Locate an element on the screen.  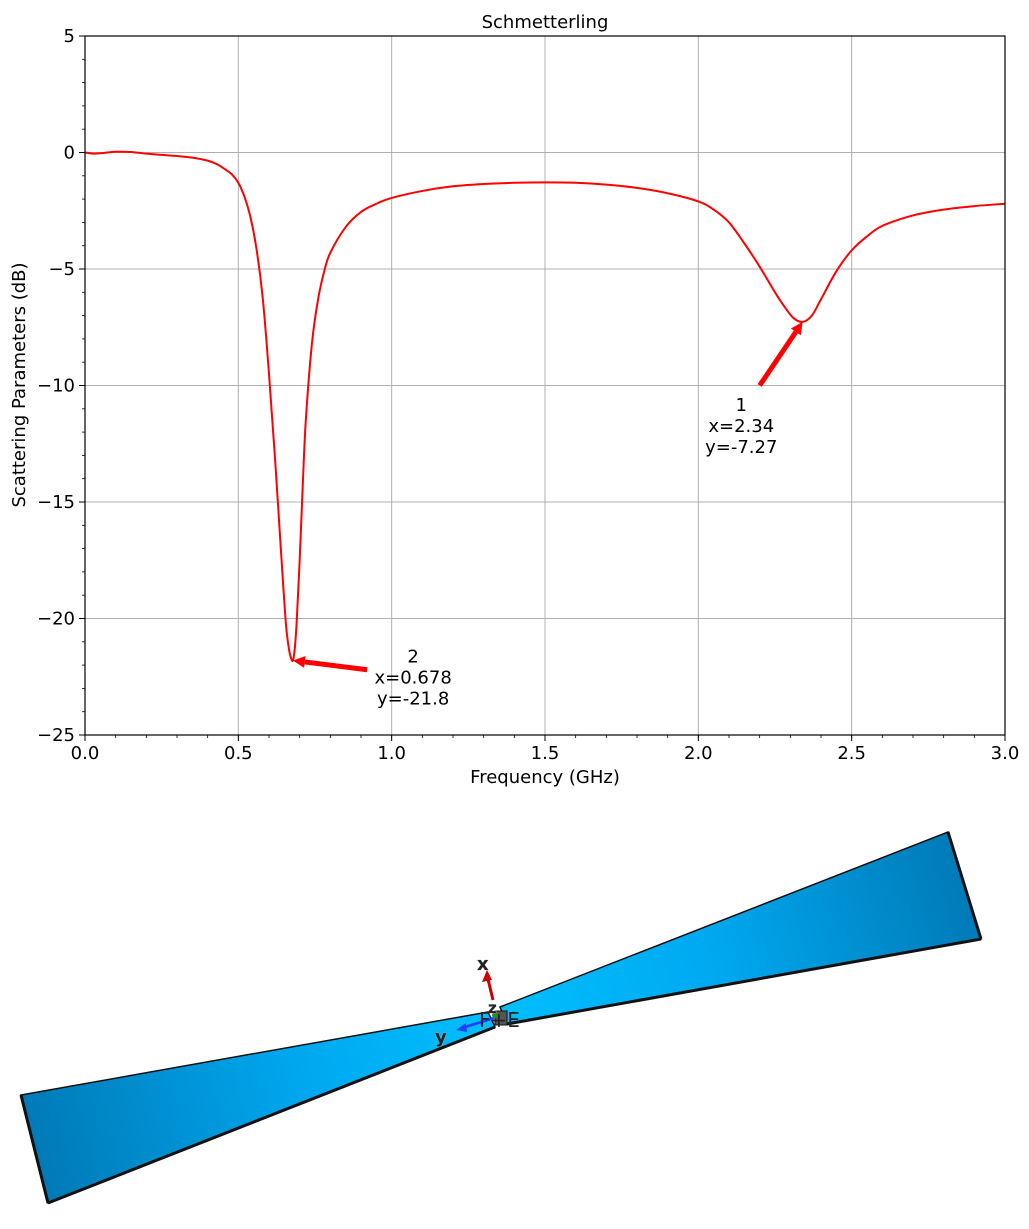
marker-text-2: x=0.678 is located at coordinates (413, 678).